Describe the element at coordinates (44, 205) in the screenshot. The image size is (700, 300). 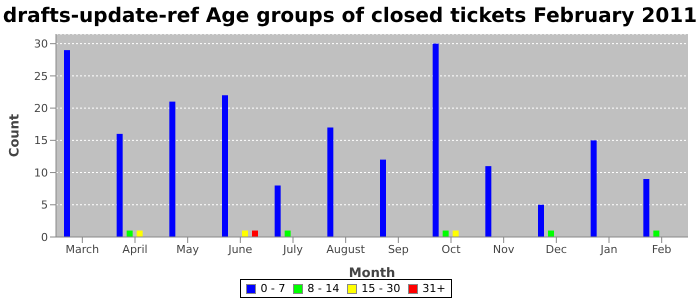
I see `y-tick-label: 5` at that location.